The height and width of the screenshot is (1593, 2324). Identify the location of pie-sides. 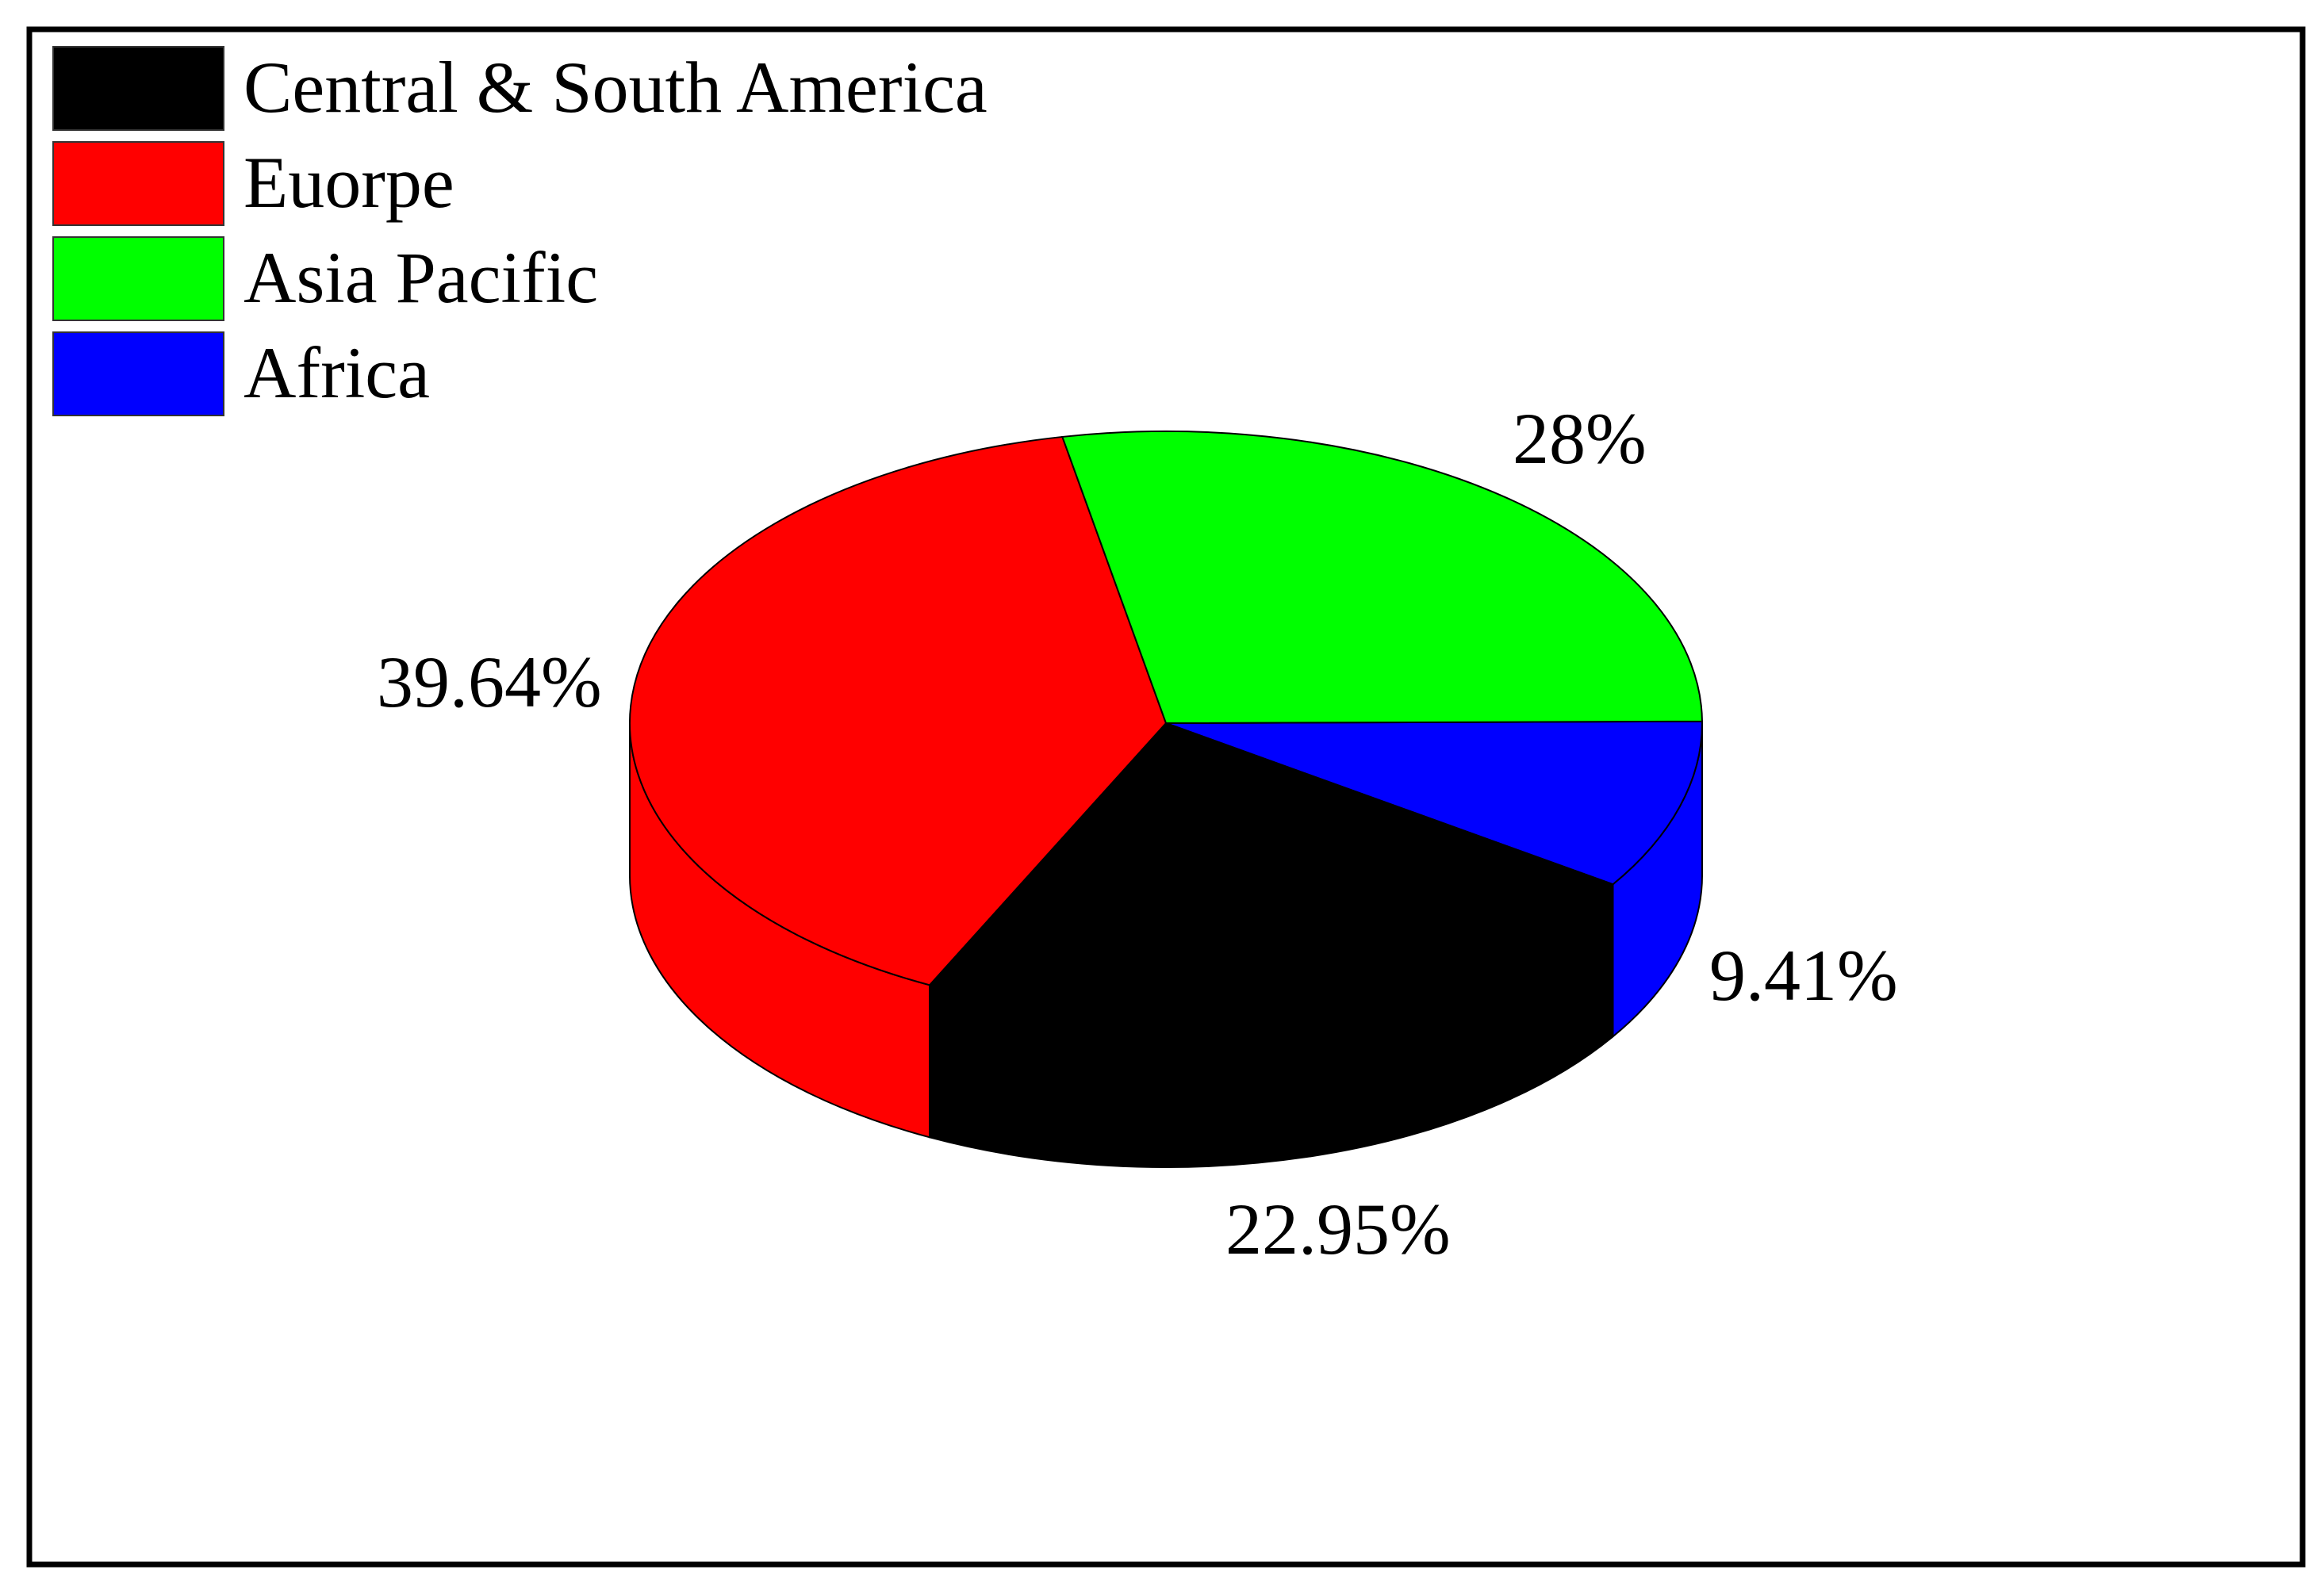
(1166, 945).